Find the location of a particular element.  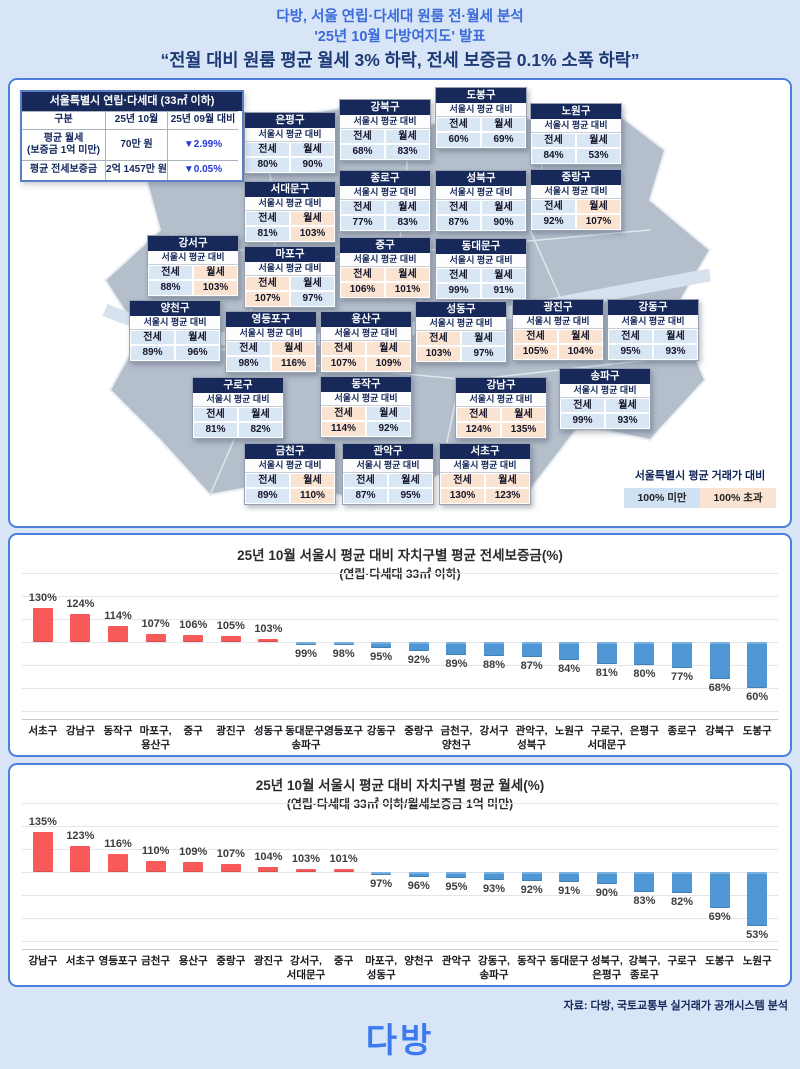

category-label: 금천구 is located at coordinates (156, 961).